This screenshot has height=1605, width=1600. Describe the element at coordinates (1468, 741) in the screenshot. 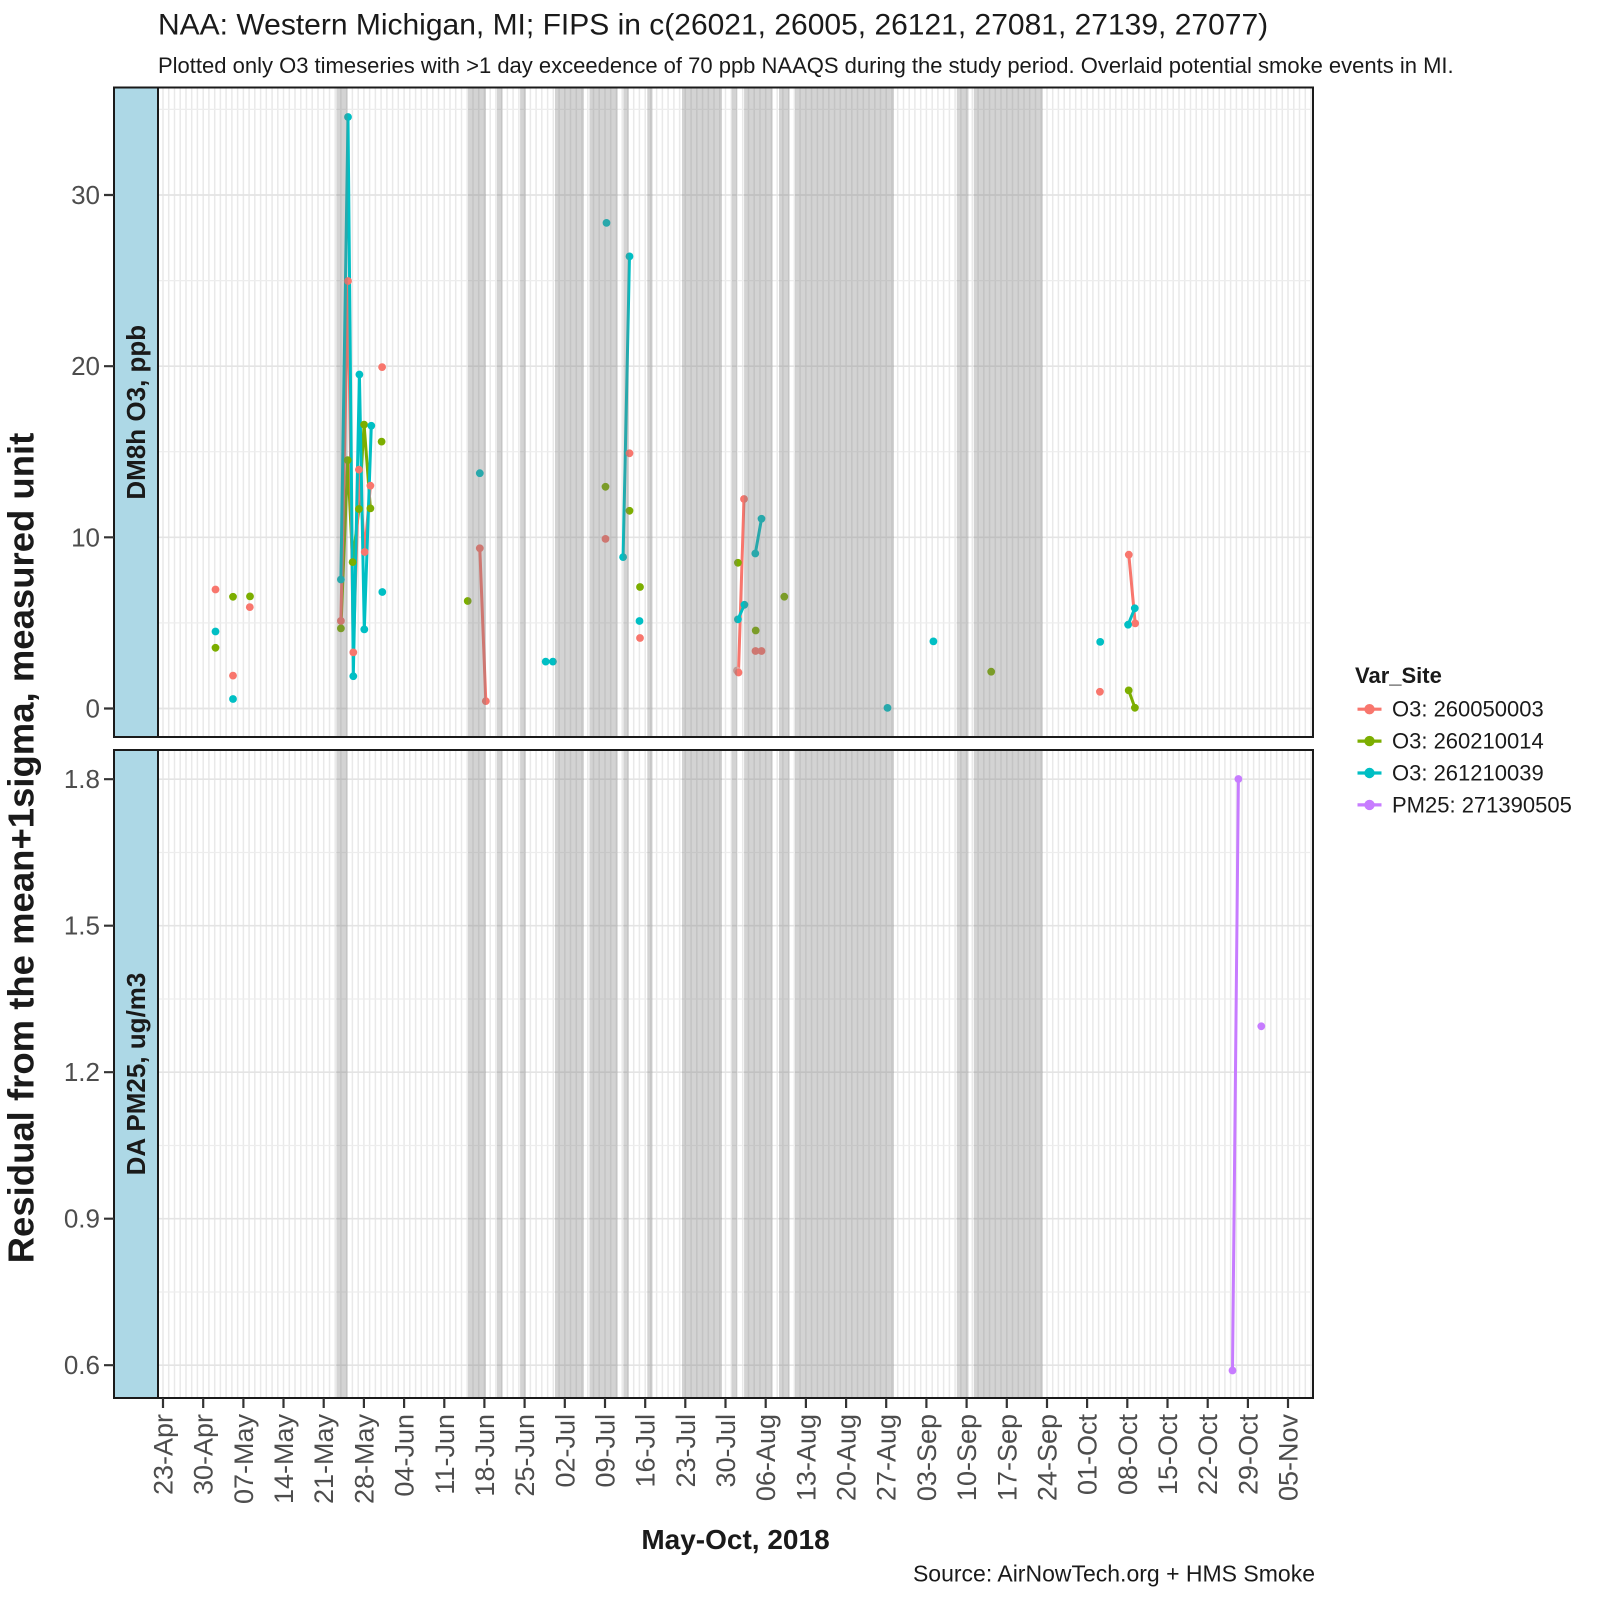

I see `svg-text: O3: 260210014` at that location.